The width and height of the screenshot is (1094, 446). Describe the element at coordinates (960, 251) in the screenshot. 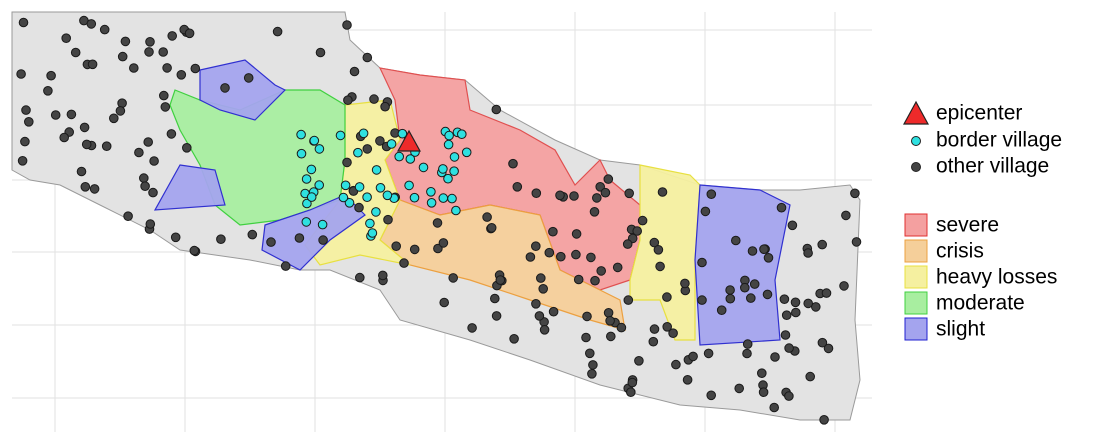

I see `legend-label: crisis` at that location.